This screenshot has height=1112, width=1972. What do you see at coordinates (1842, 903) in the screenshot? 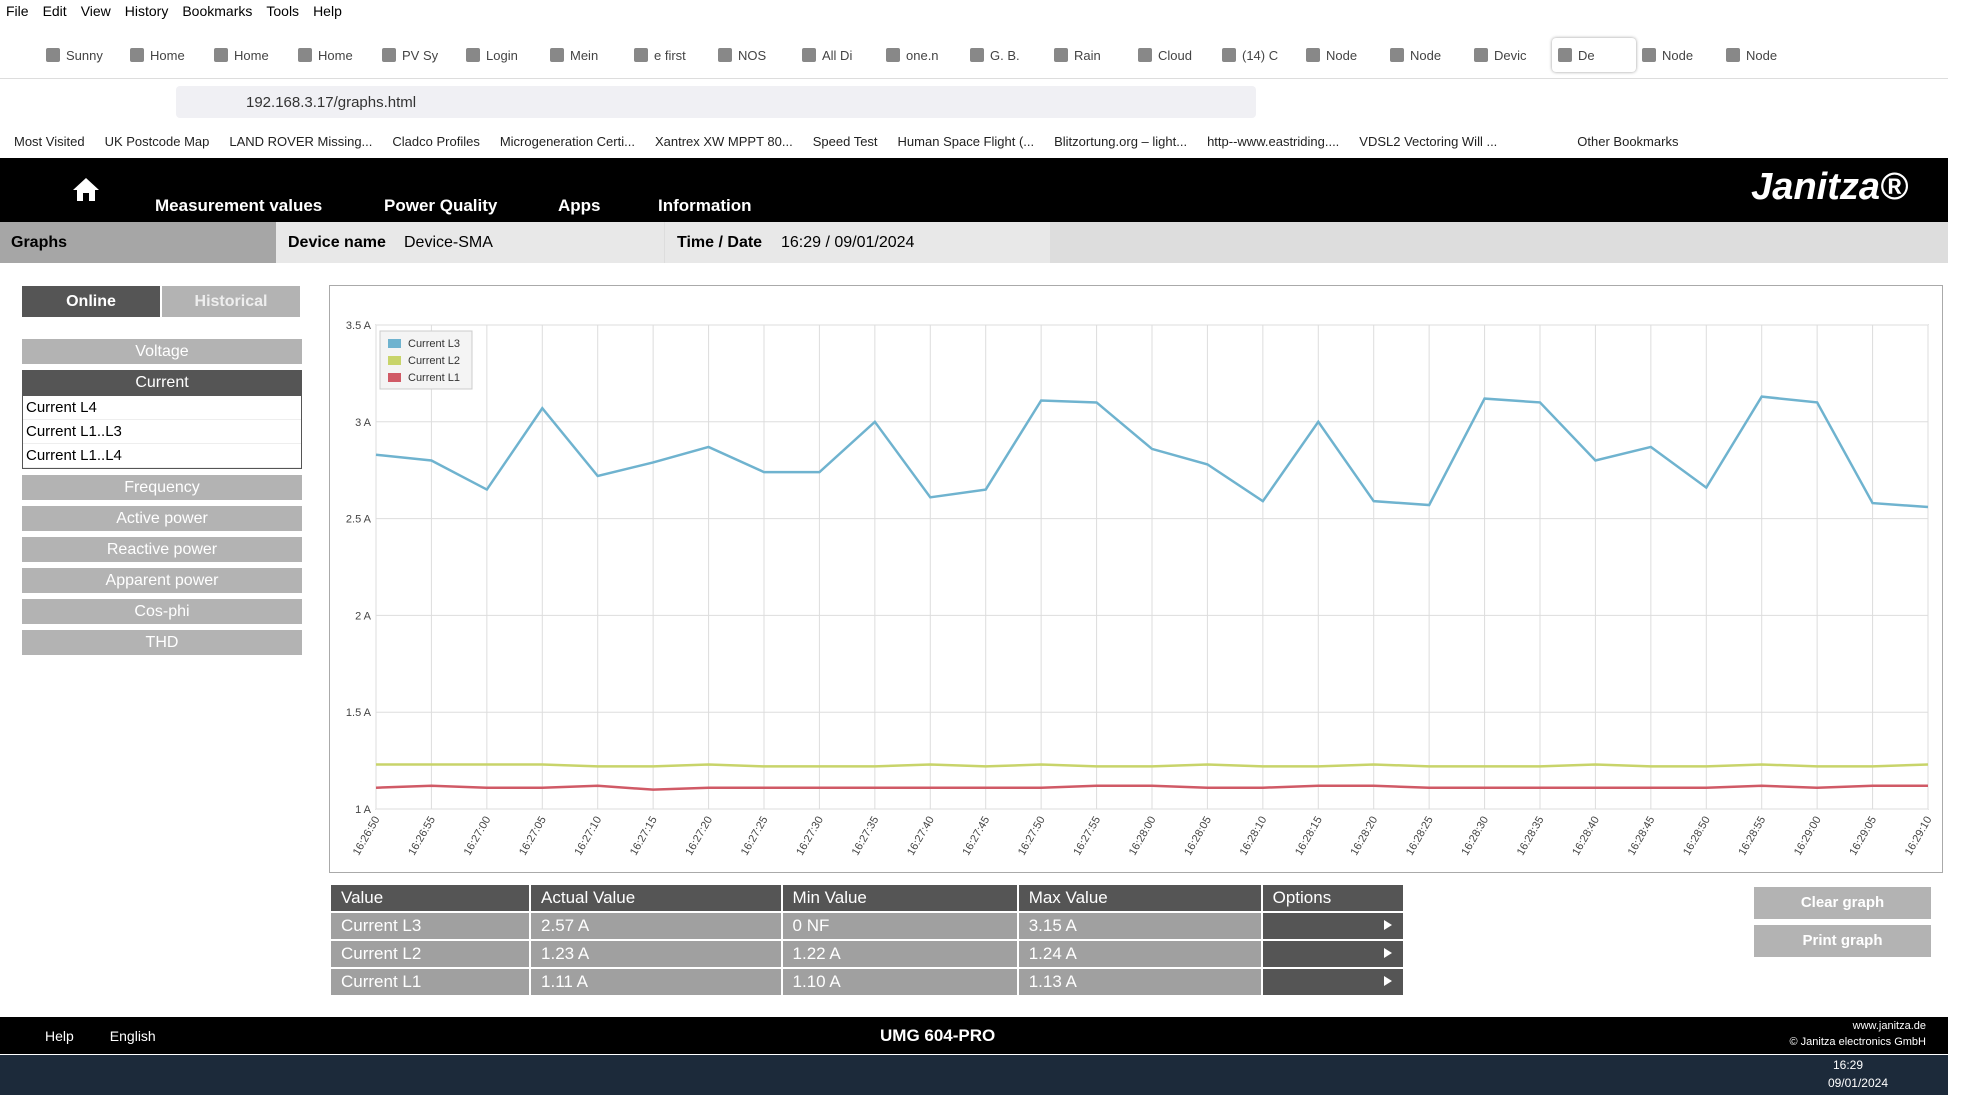
I see `button: Clear graph` at bounding box center [1842, 903].